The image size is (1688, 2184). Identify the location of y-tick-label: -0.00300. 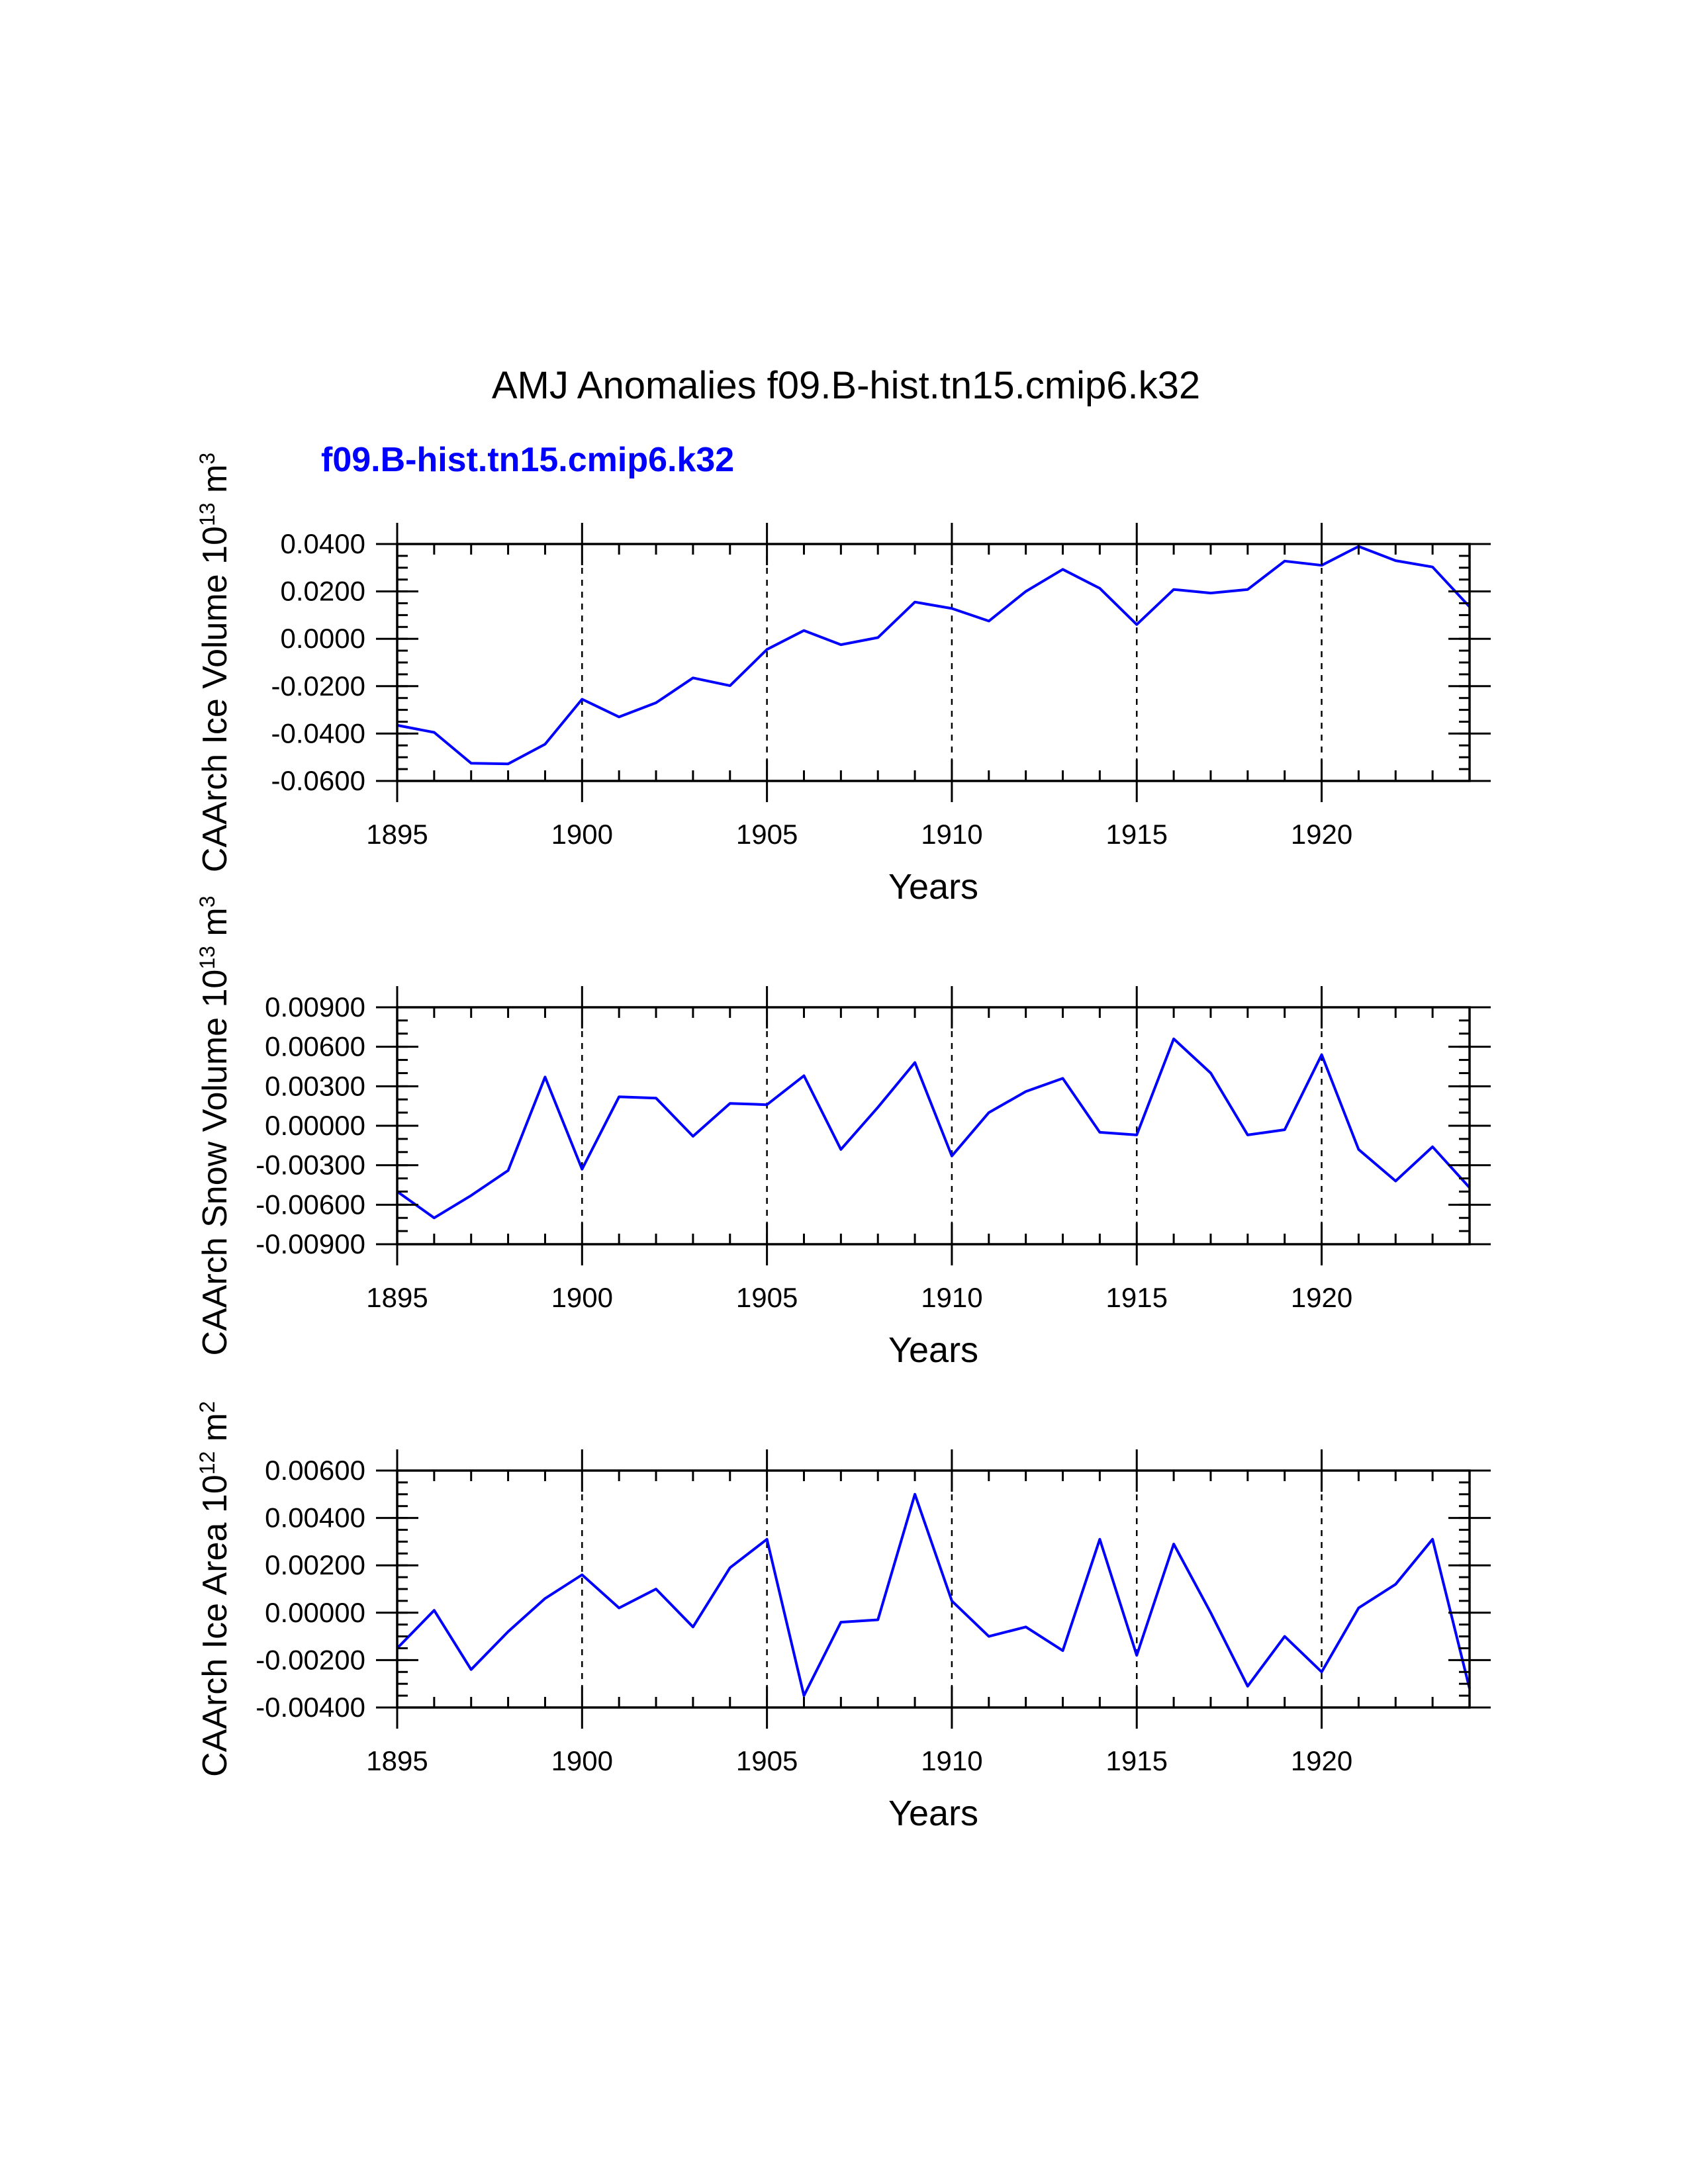
(310, 1165).